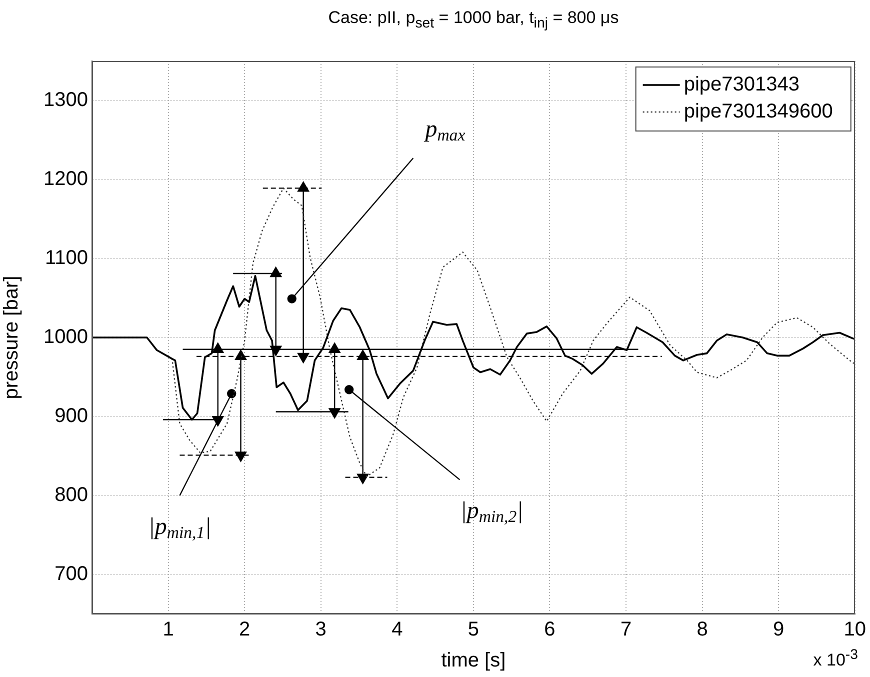 The height and width of the screenshot is (677, 870). I want to click on x-tick-label: 8, so click(702, 629).